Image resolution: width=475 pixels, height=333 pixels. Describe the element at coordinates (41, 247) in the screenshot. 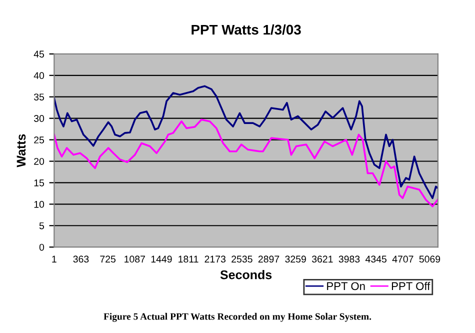

I see `y-tick-label: 0` at that location.